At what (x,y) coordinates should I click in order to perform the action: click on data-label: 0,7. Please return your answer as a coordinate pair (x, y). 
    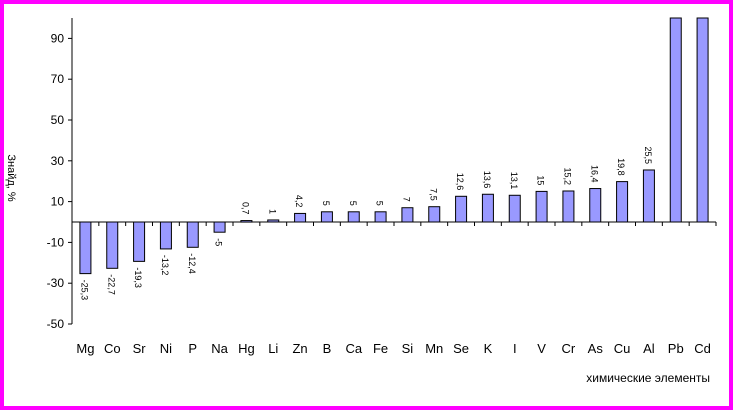
    Looking at the image, I should click on (245, 208).